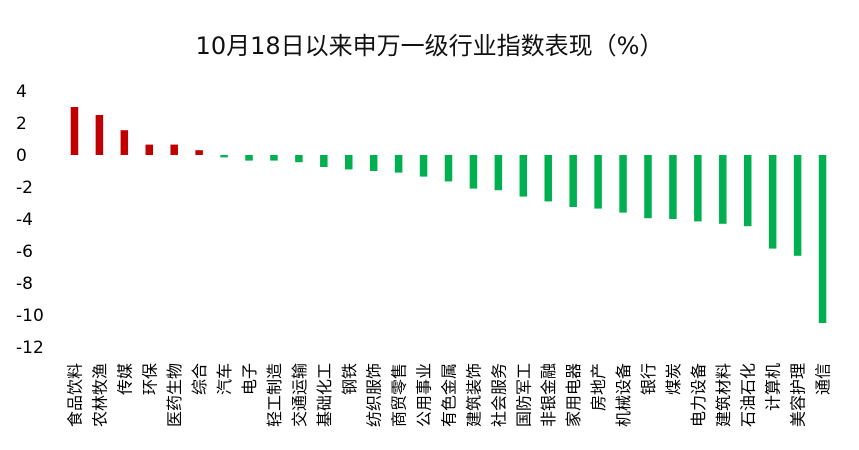 The image size is (859, 450). I want to click on x-tick-label: 钢铁, so click(349, 379).